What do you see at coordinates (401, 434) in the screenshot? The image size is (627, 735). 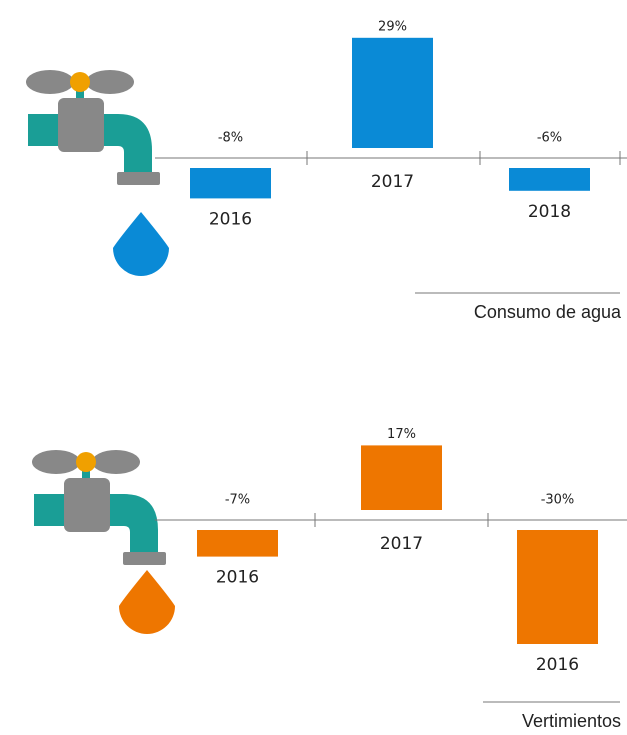 I see `value-label: 17%` at bounding box center [401, 434].